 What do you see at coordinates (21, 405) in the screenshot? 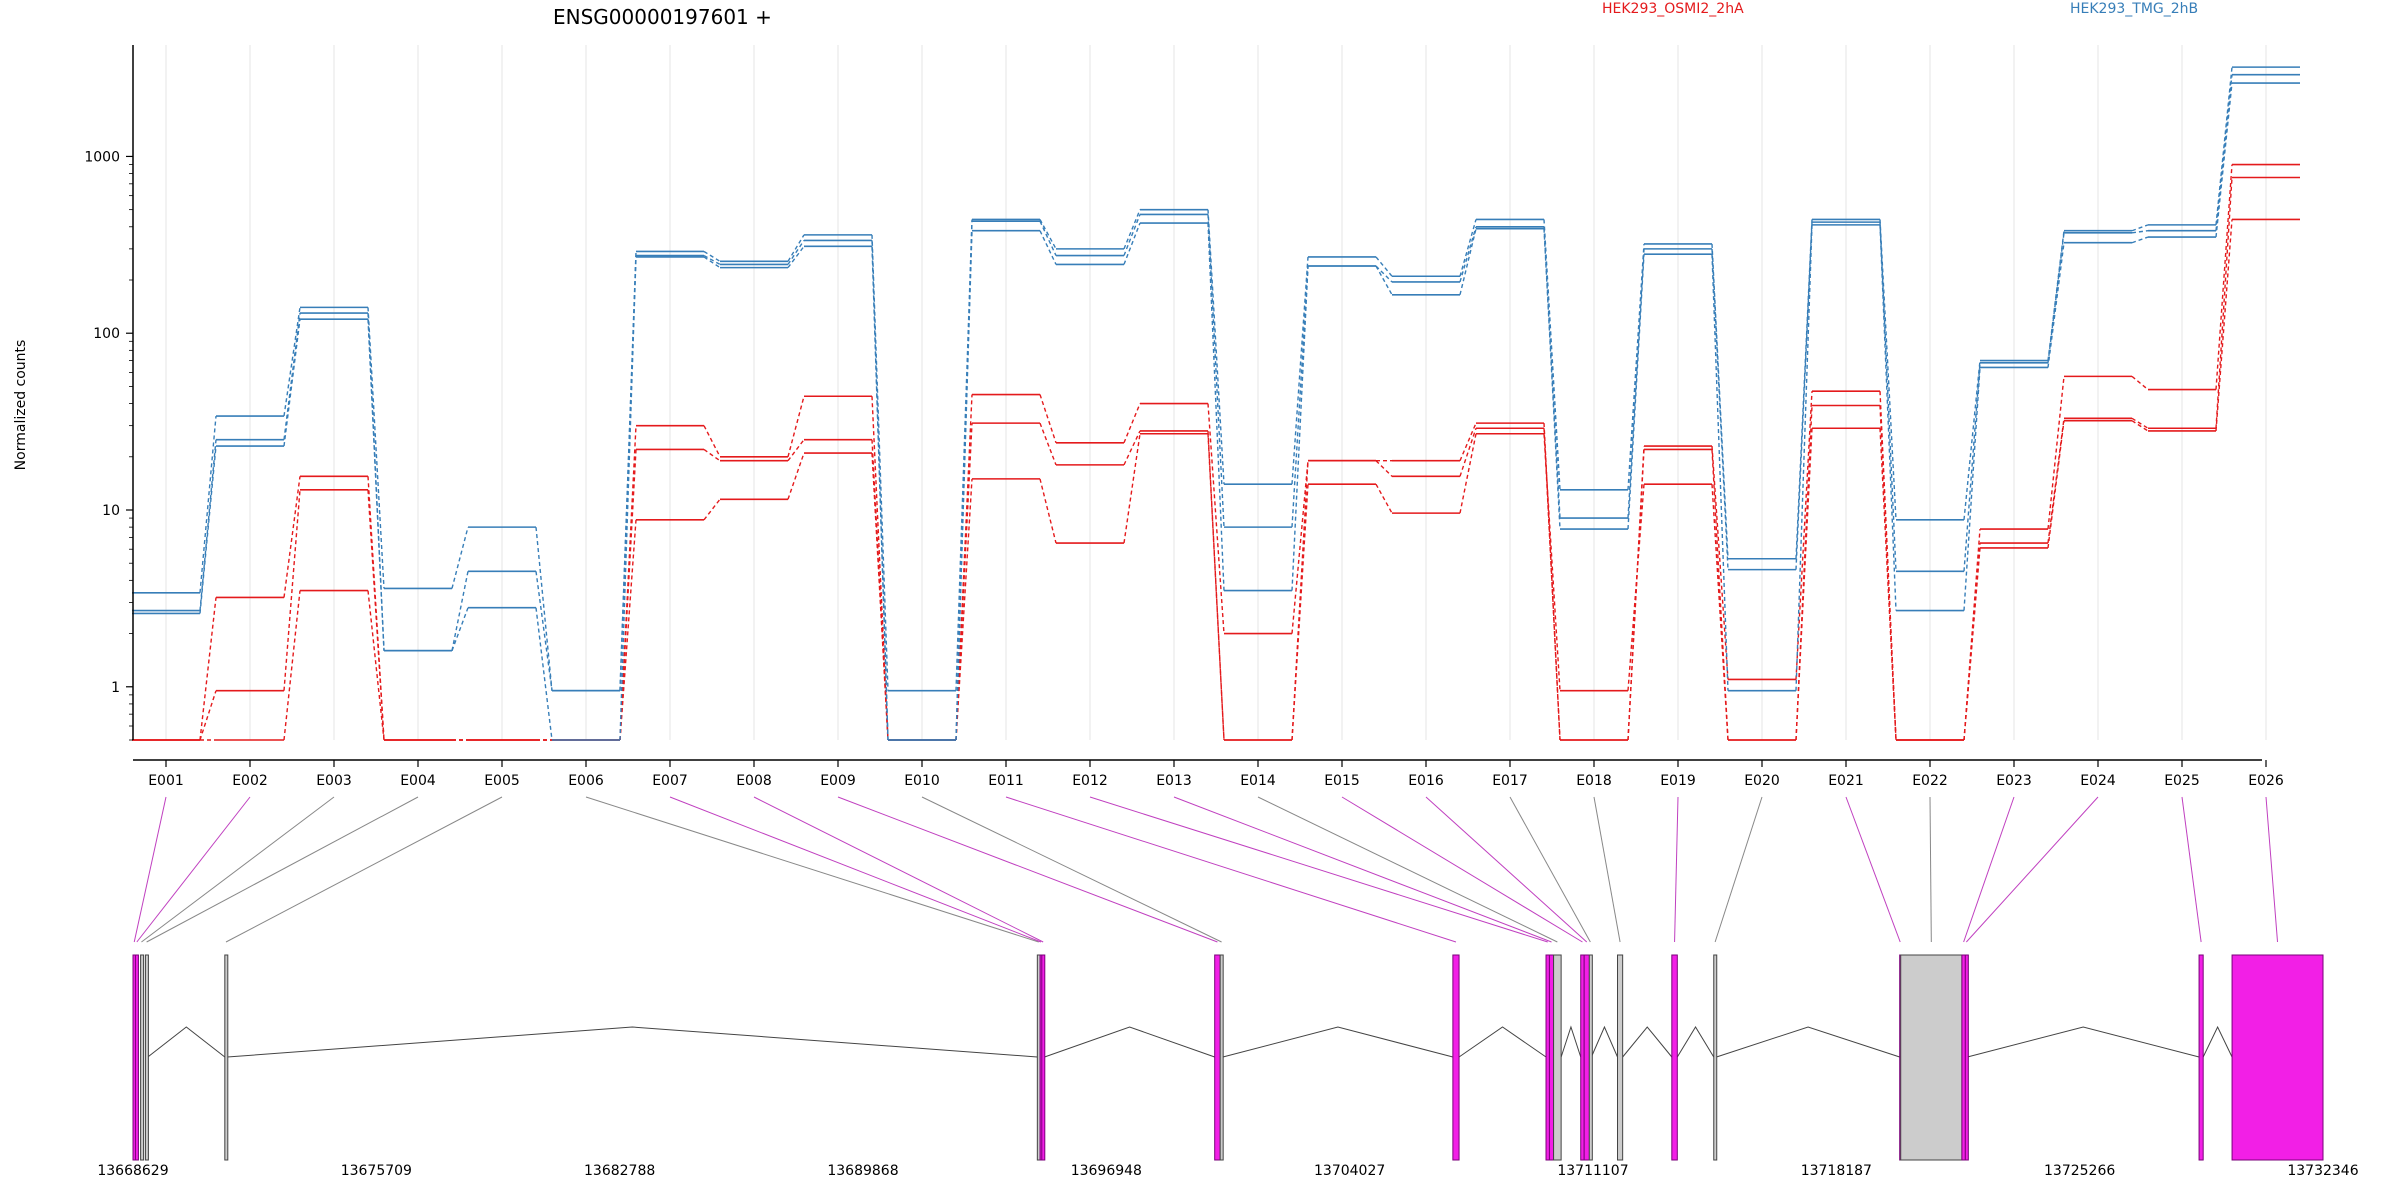
I see `y-axis-label: Normalized counts` at bounding box center [21, 405].